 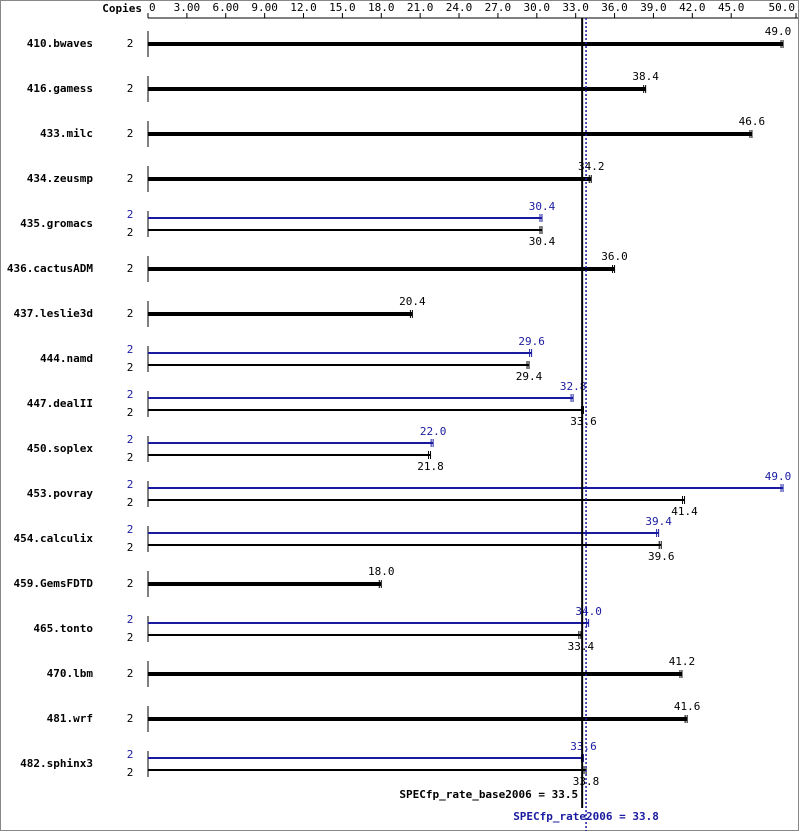 What do you see at coordinates (782, 7) in the screenshot?
I see `x-tick-label: 50.0` at bounding box center [782, 7].